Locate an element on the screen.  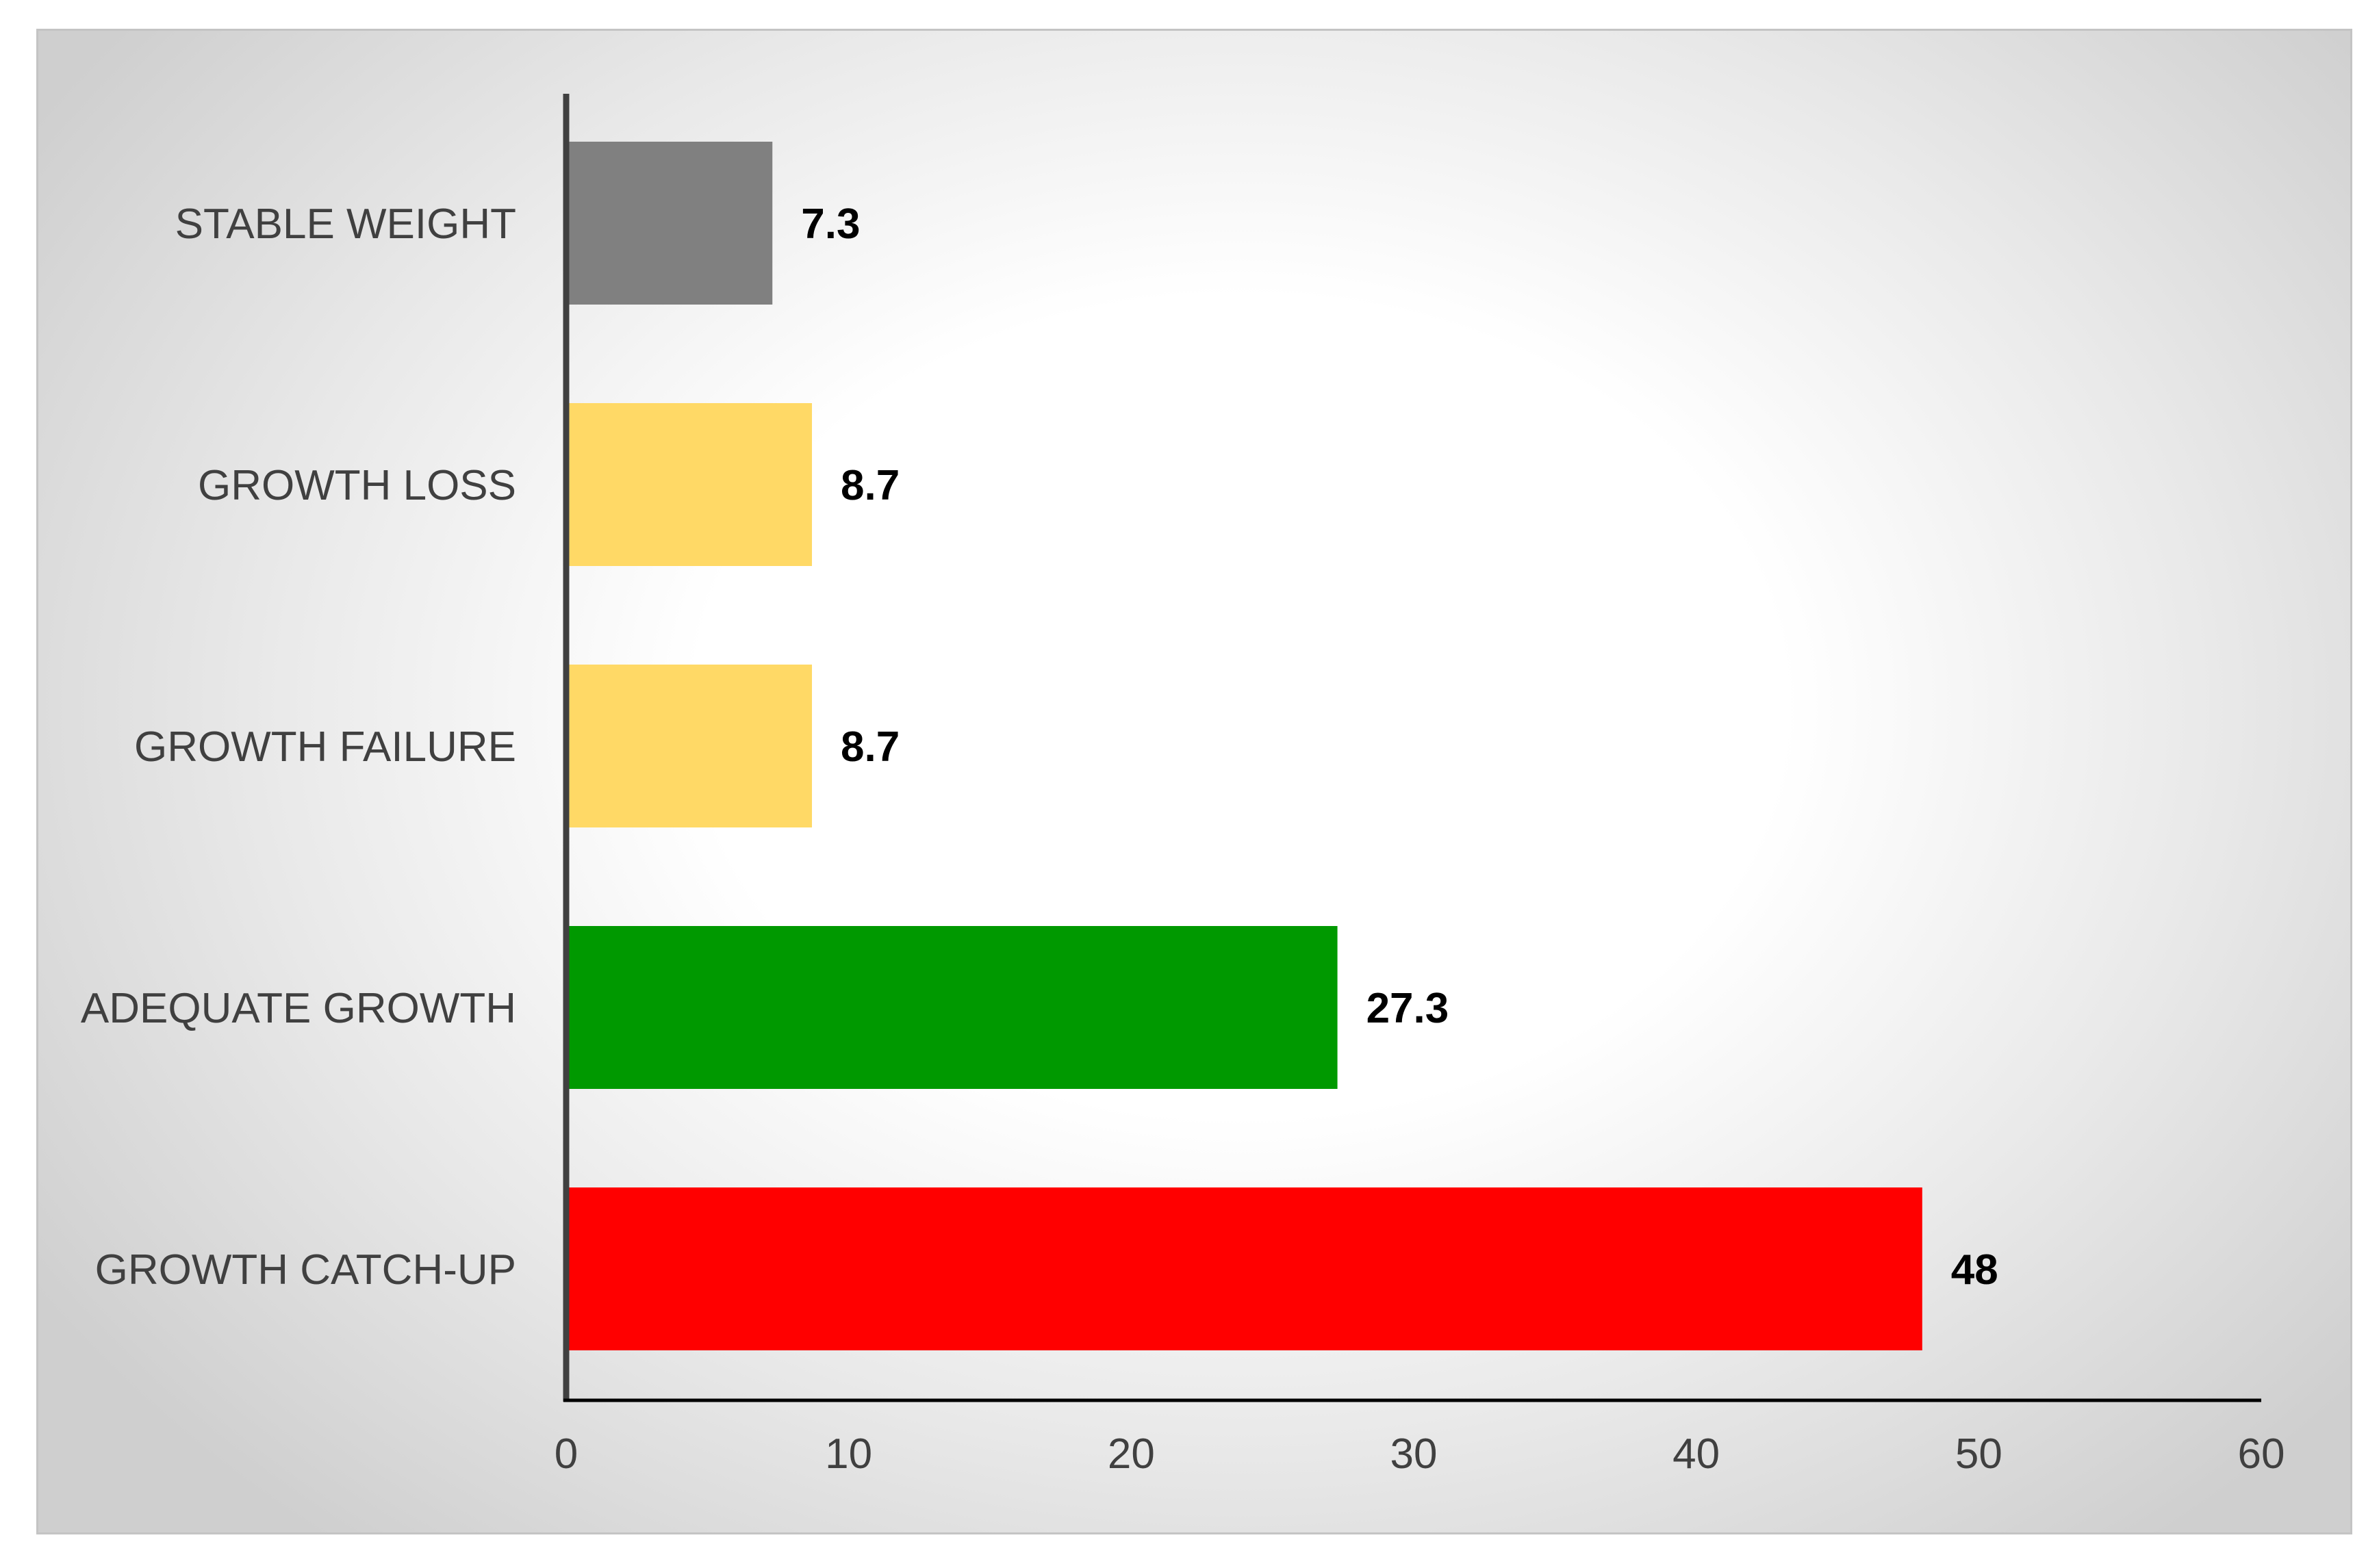
x-tick-label: 20 is located at coordinates (1131, 1454).